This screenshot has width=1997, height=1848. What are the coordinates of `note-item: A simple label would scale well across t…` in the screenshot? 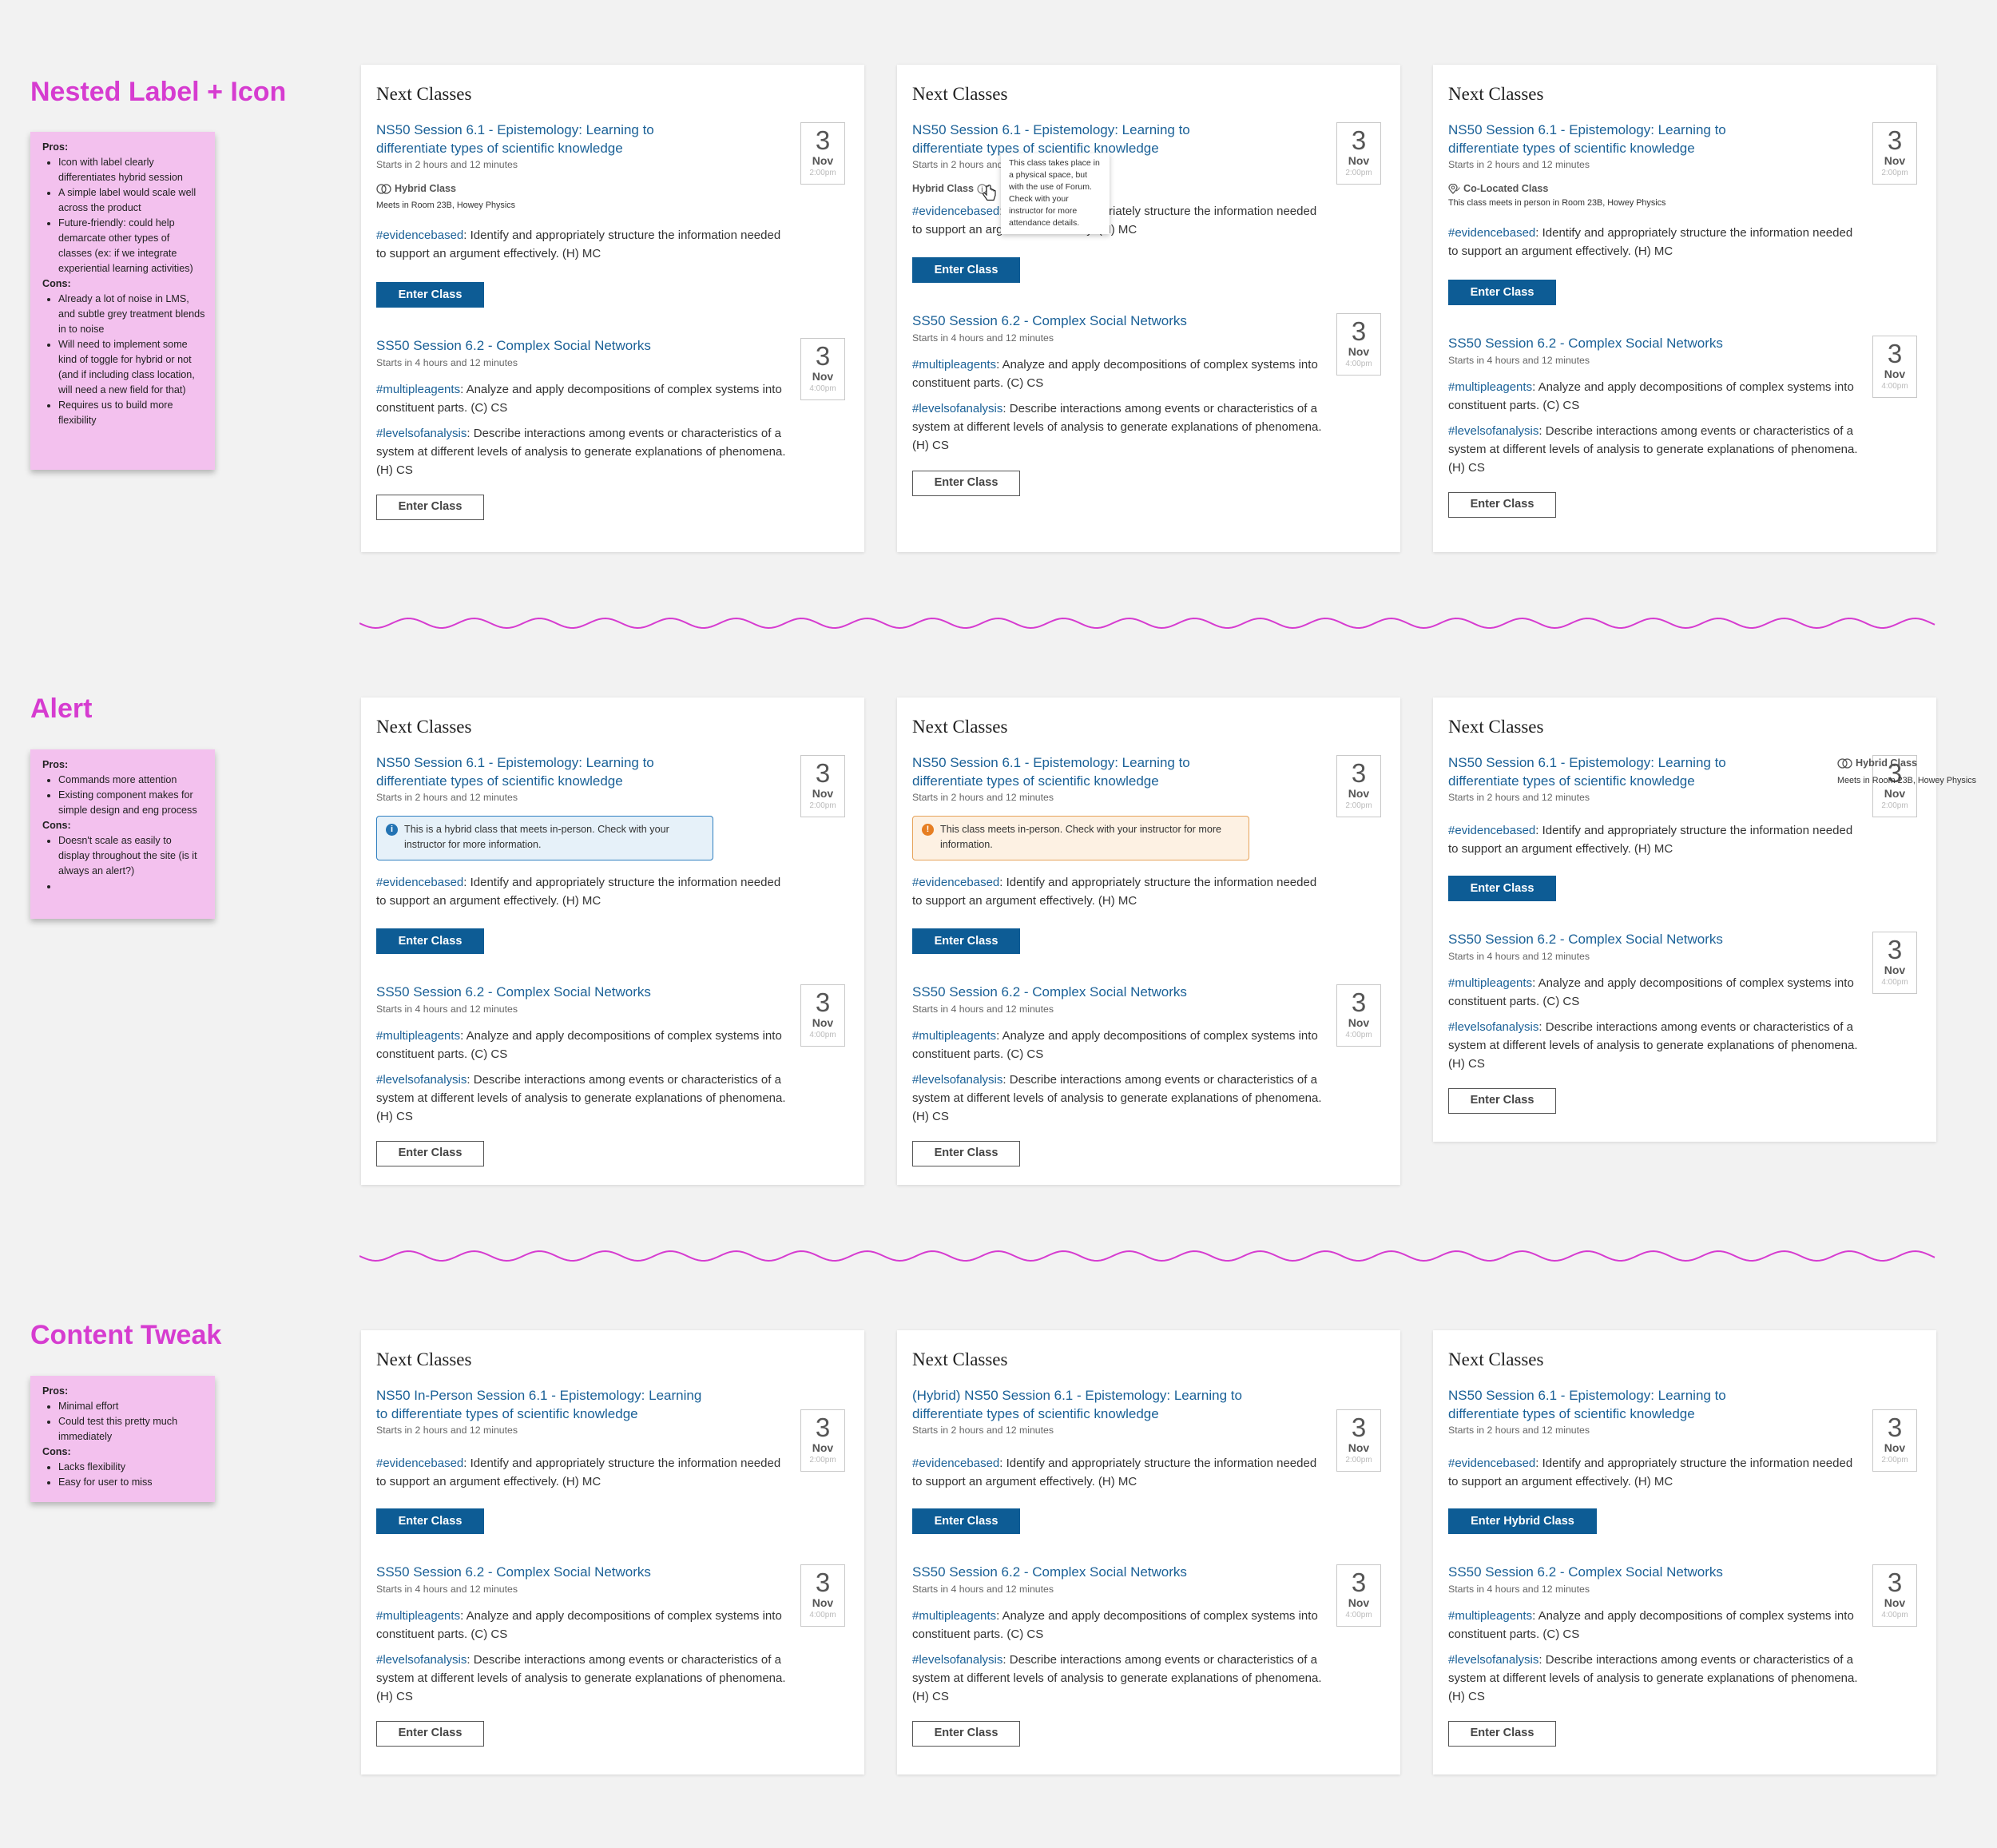 It's located at (131, 201).